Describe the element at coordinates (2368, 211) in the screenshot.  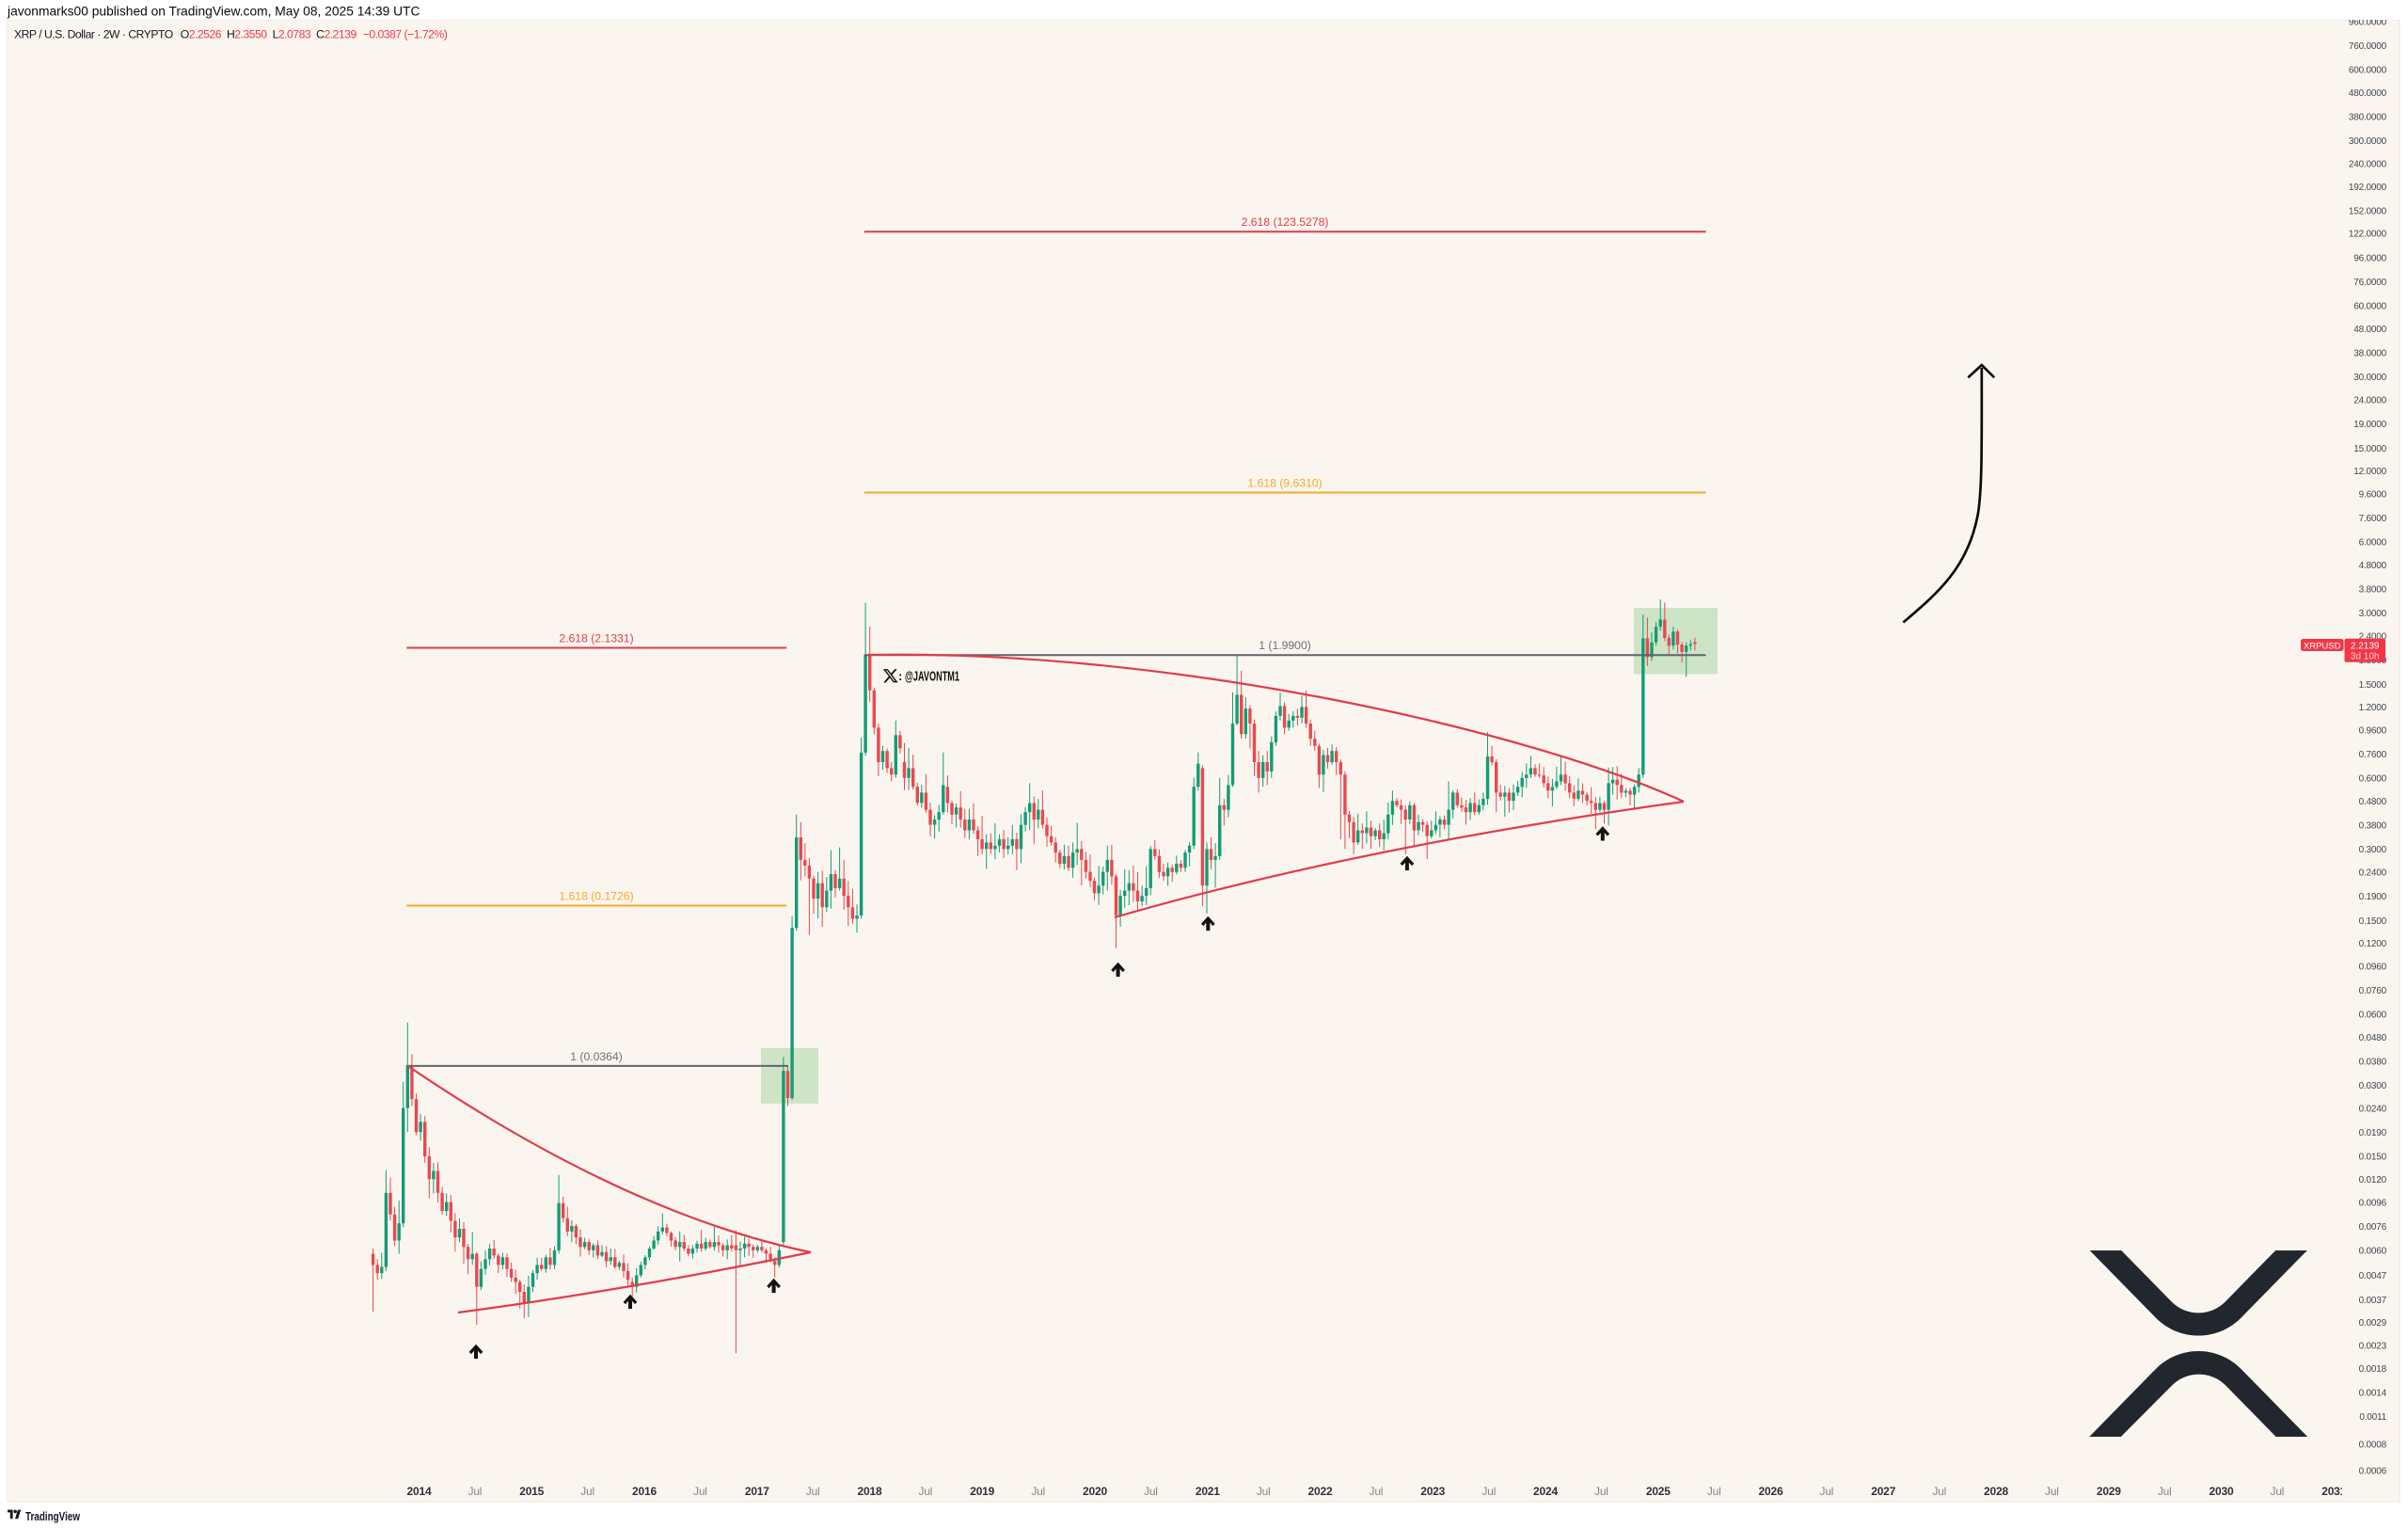
I see `svg-text: 152.0000` at that location.